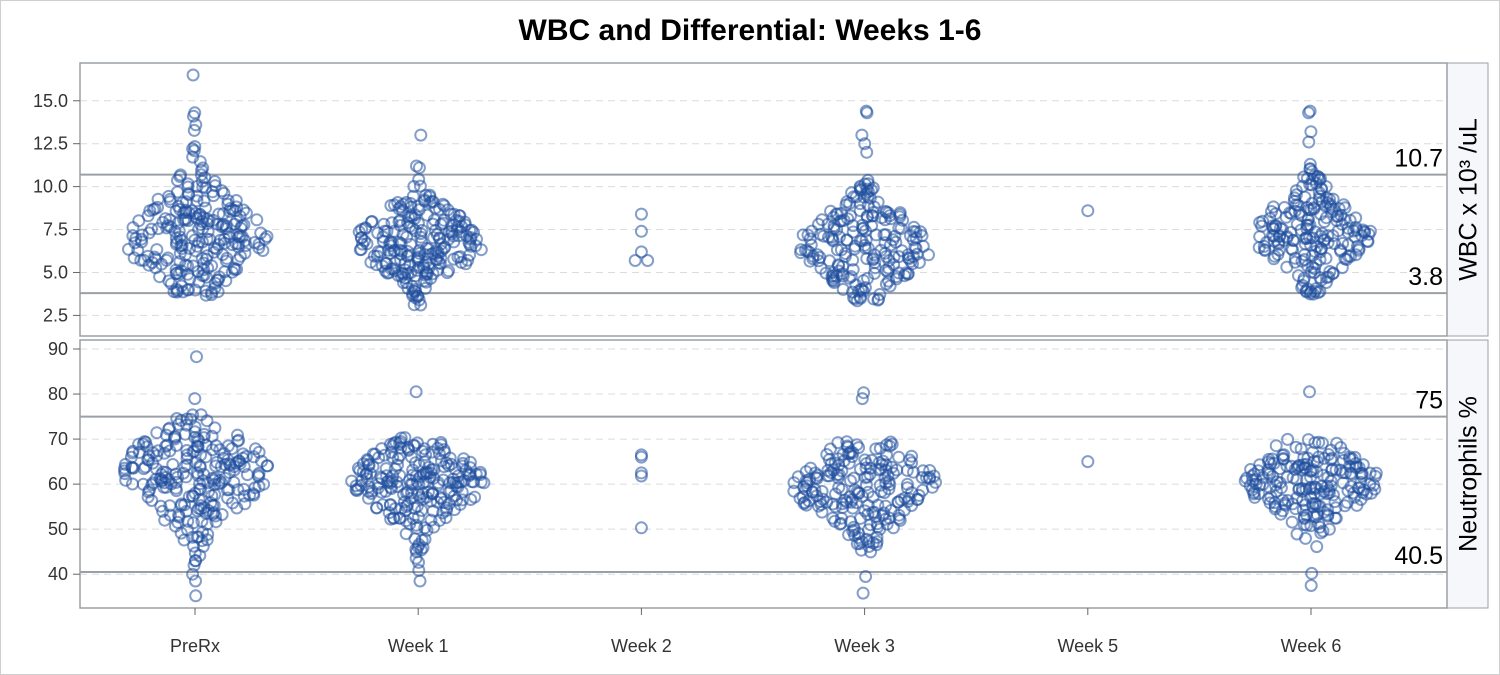  What do you see at coordinates (1418, 159) in the screenshot?
I see `reference-line-label: 10.7` at bounding box center [1418, 159].